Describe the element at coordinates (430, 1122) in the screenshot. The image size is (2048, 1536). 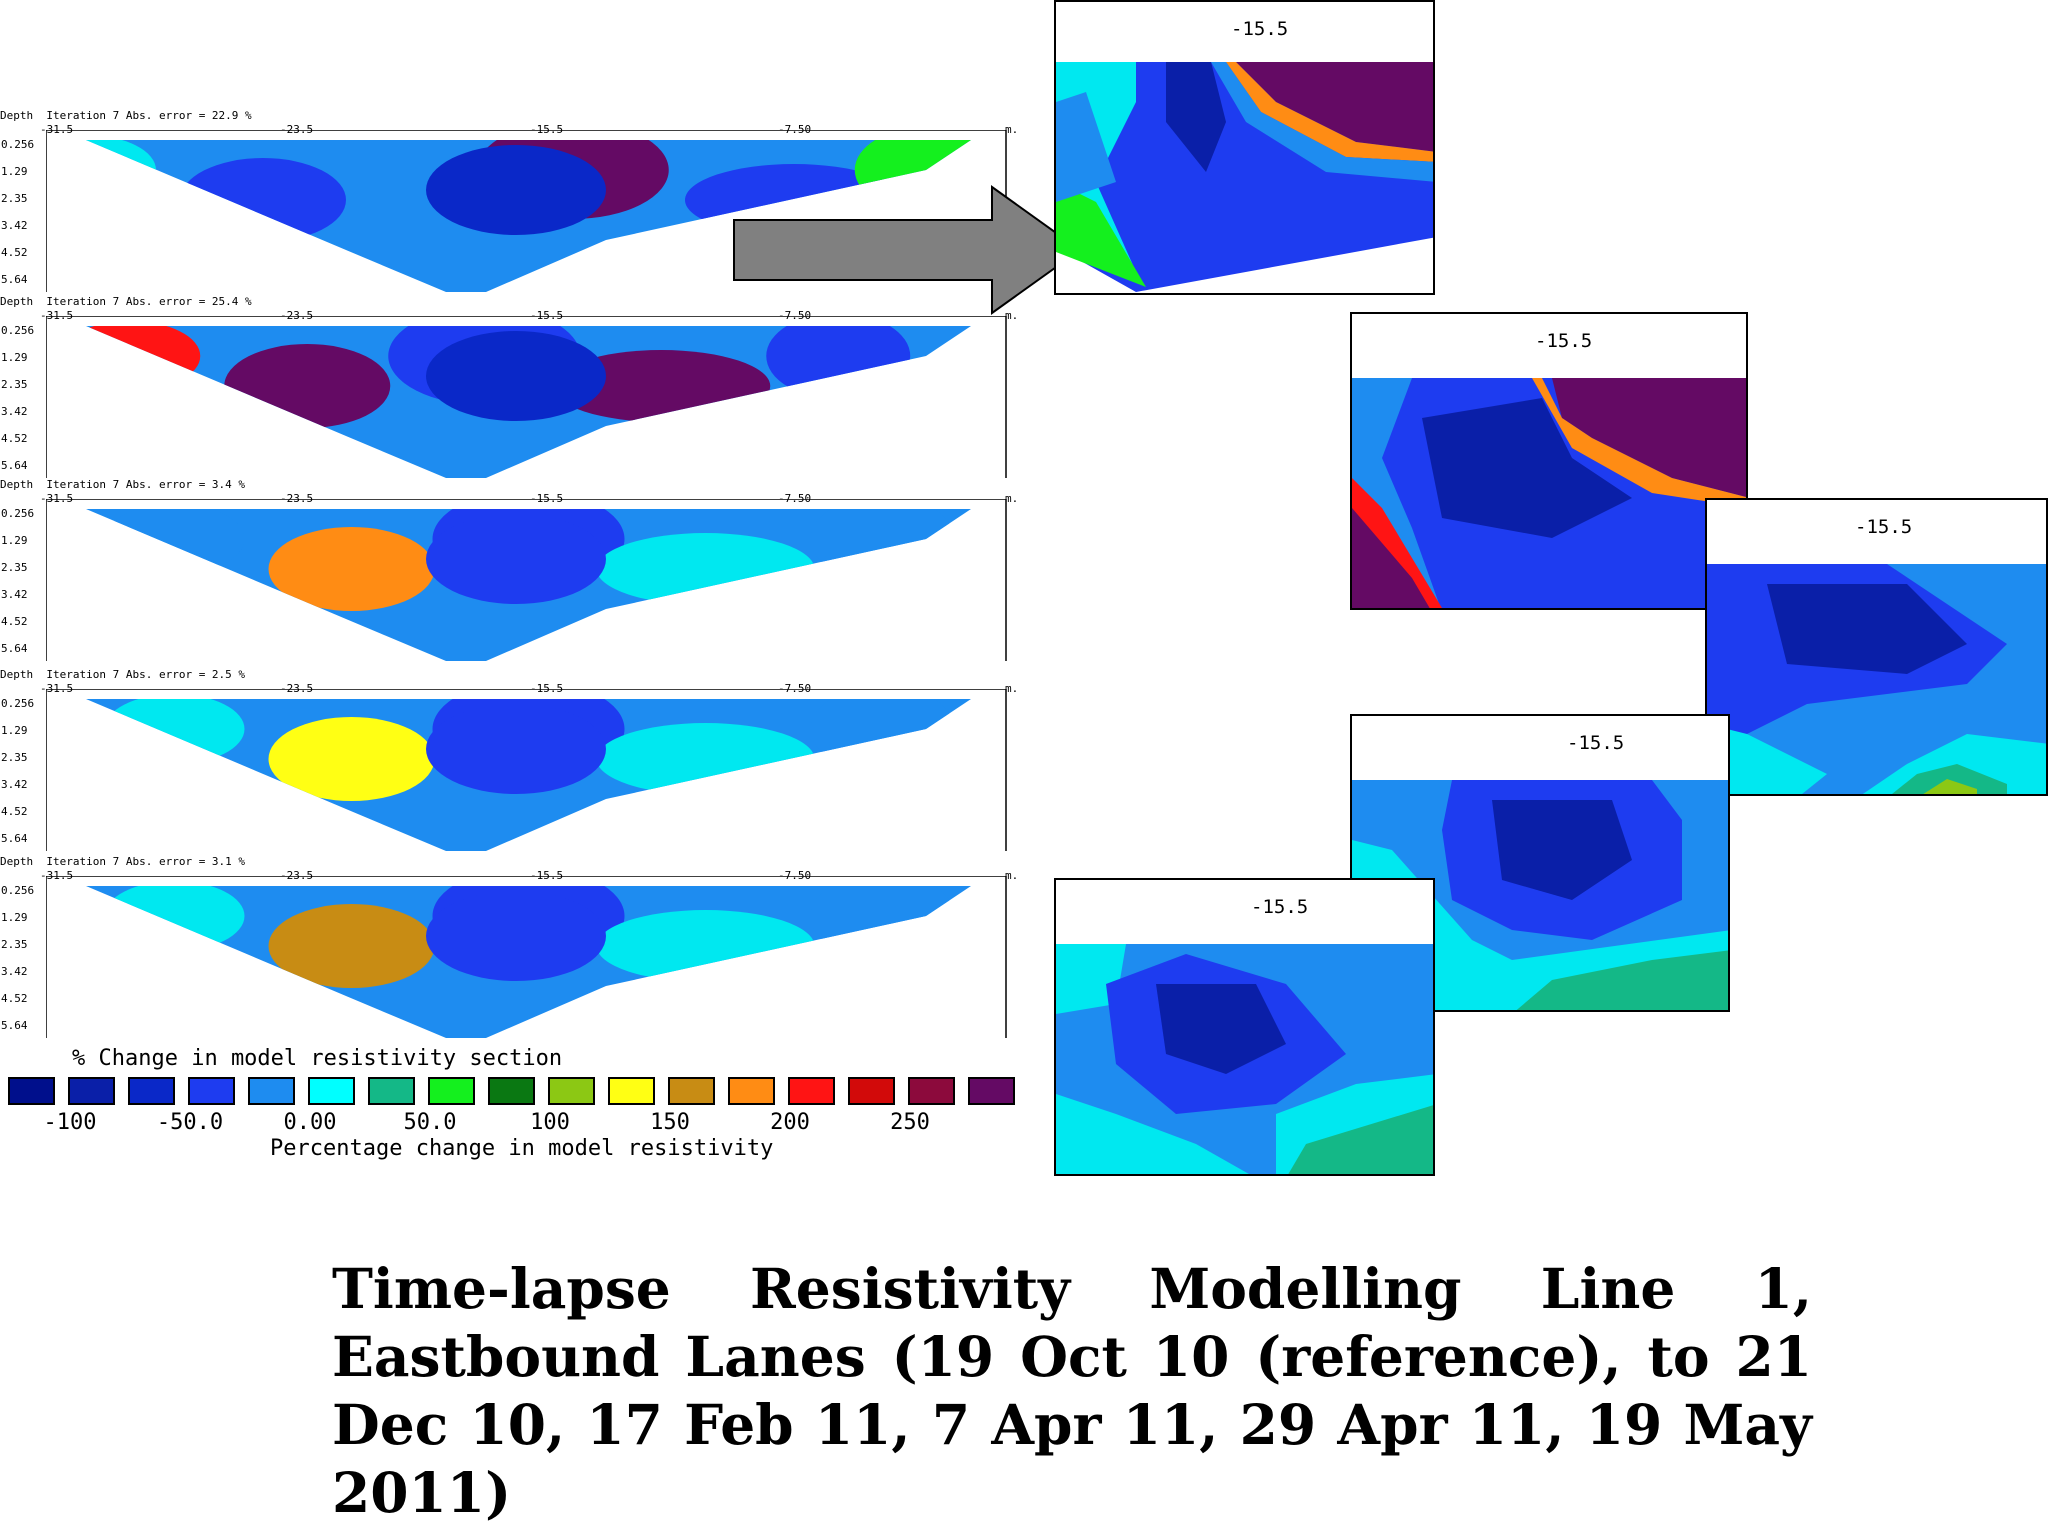
I see `legend-value: 50.0` at that location.